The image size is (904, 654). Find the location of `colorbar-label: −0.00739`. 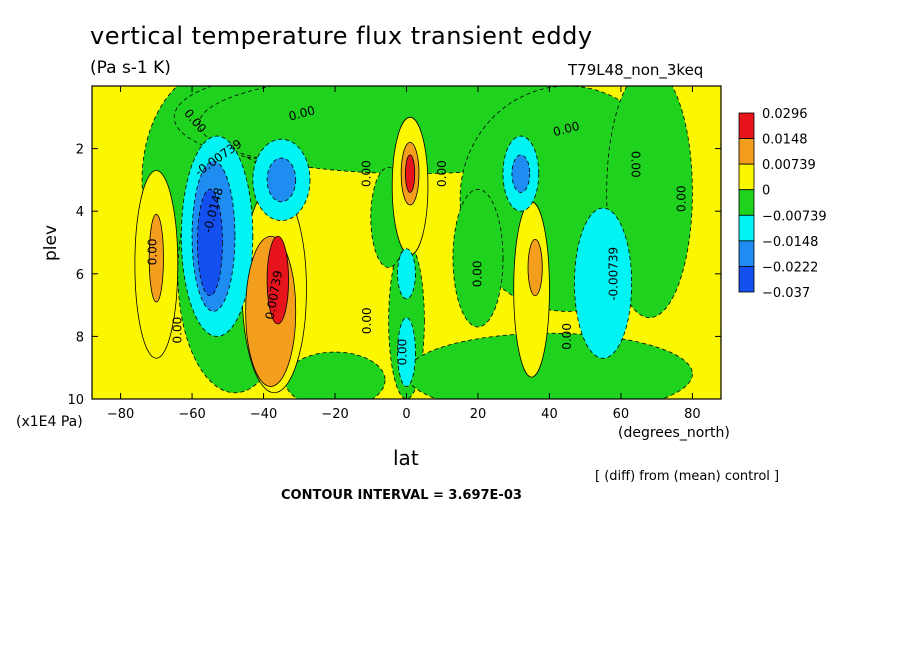

colorbar-label: −0.00739 is located at coordinates (794, 216).